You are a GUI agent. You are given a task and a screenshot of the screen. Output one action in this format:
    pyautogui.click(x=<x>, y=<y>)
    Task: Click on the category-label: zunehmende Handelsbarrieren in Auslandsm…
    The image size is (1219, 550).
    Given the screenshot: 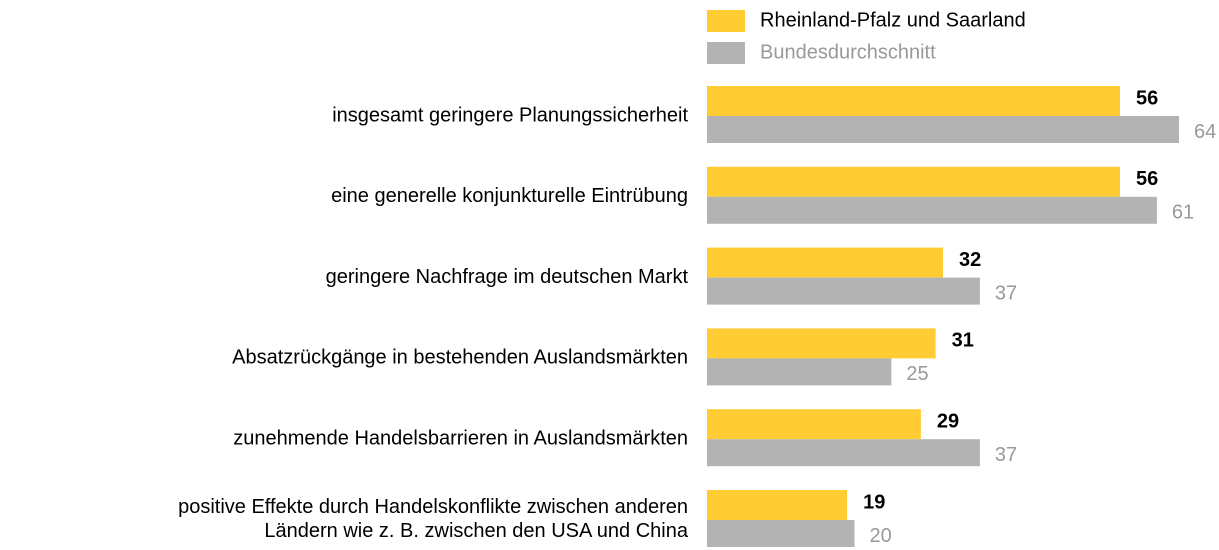 What is the action you would take?
    pyautogui.click(x=460, y=438)
    